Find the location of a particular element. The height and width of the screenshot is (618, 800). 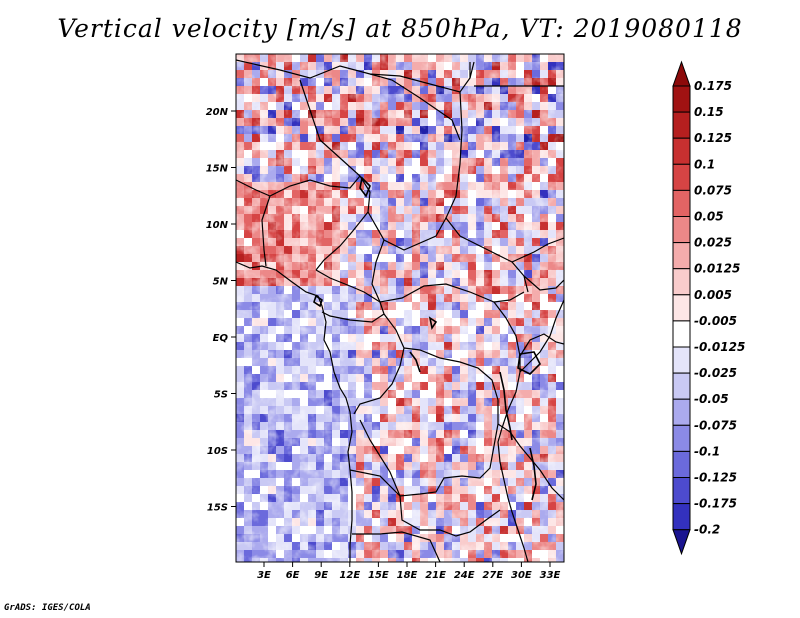

border-angola-zambia is located at coordinates (425, 503).